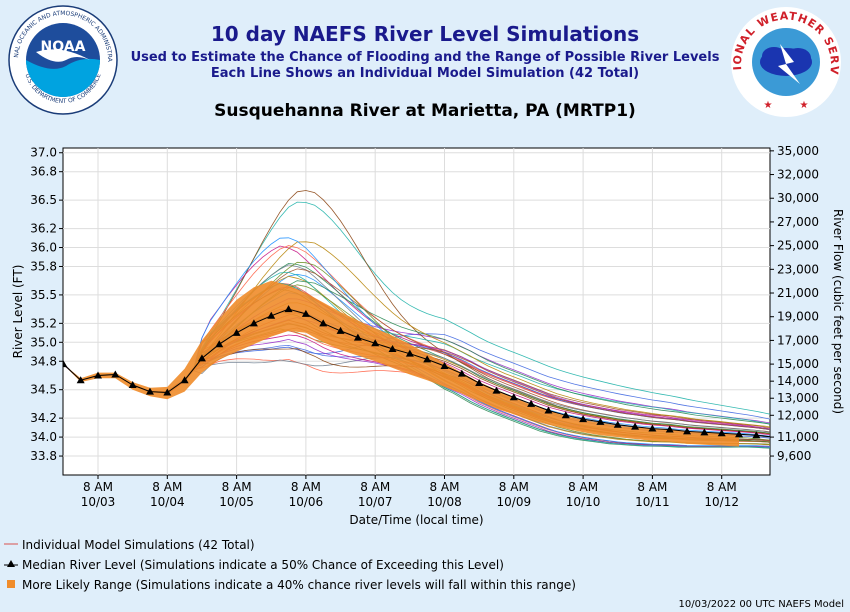 Image resolution: width=850 pixels, height=612 pixels. Describe the element at coordinates (798, 198) in the screenshot. I see `y2-tick-label: 30,000` at that location.